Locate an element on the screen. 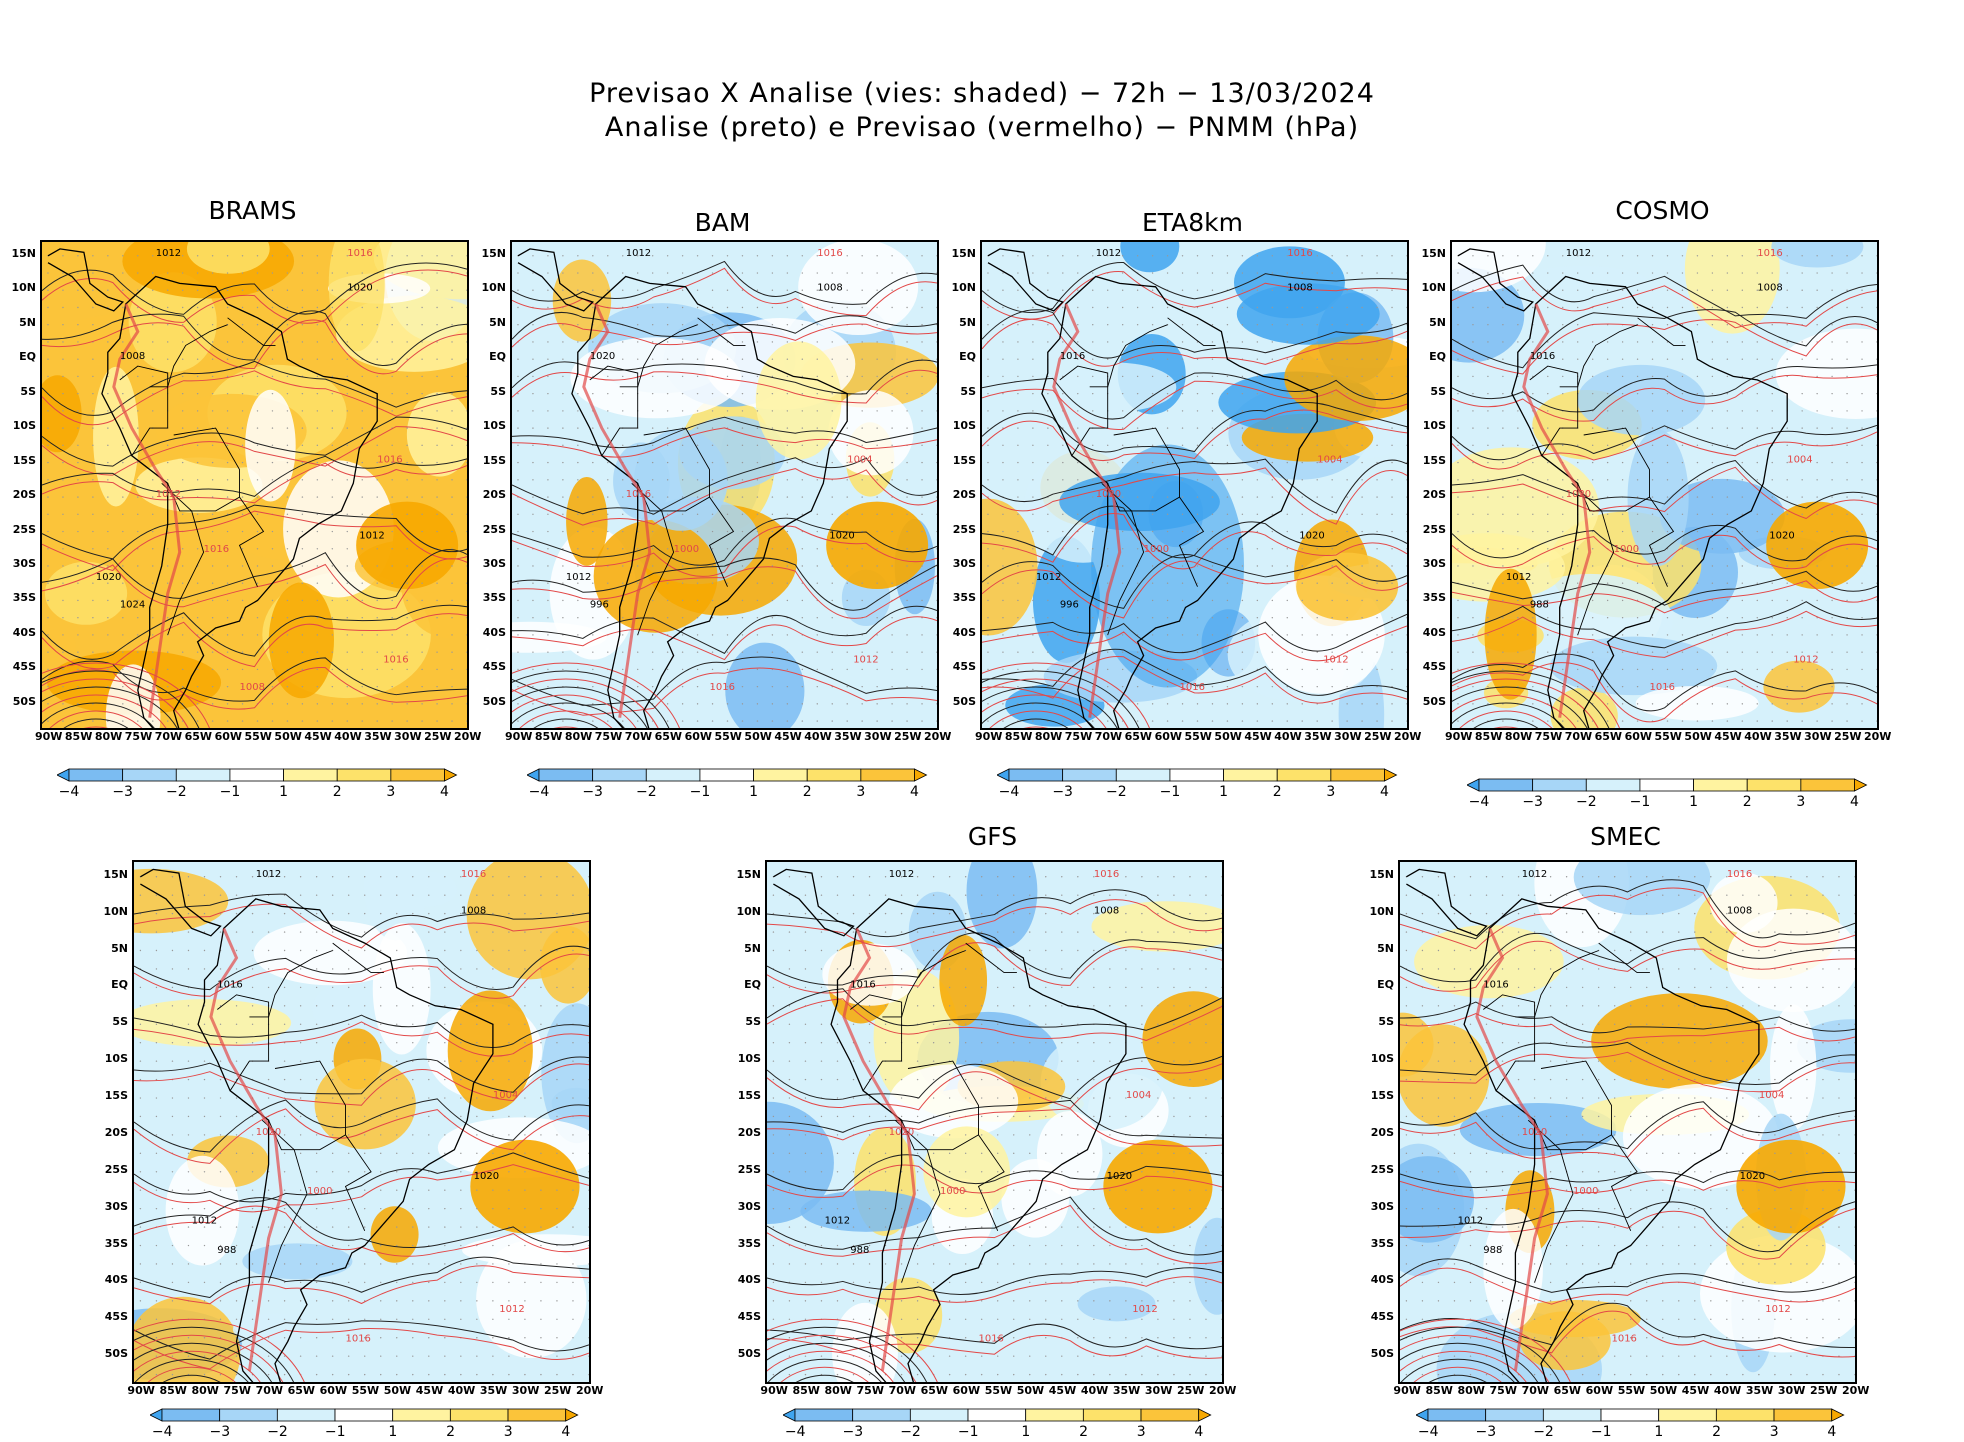  latitude-tick-label: 10N is located at coordinates (1433, 287).